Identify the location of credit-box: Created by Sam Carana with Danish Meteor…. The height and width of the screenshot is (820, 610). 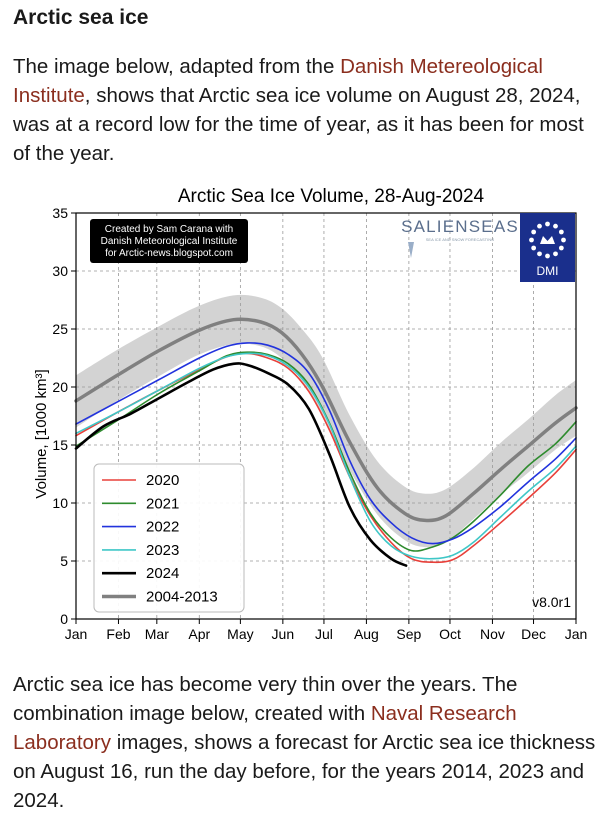
(169, 241).